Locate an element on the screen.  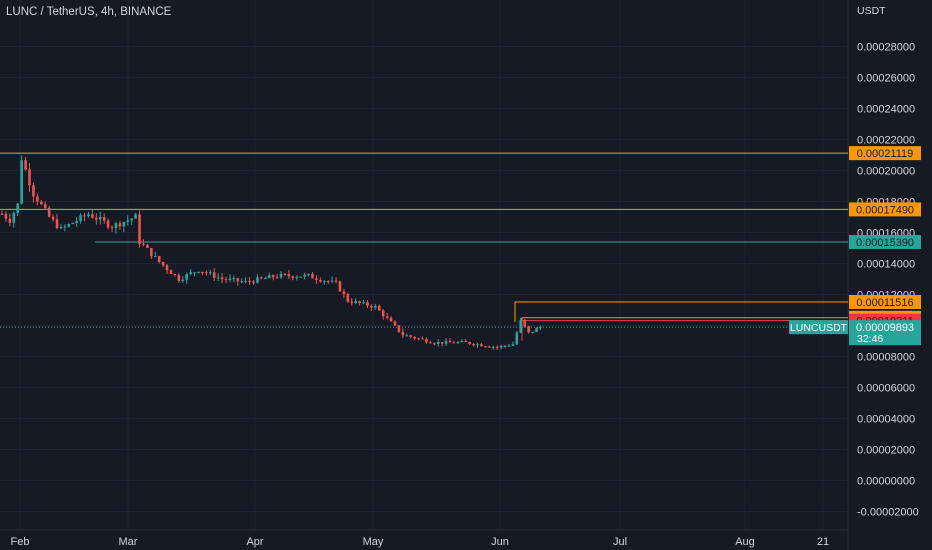
y-tick-label: 0.00002000 is located at coordinates (886, 451).